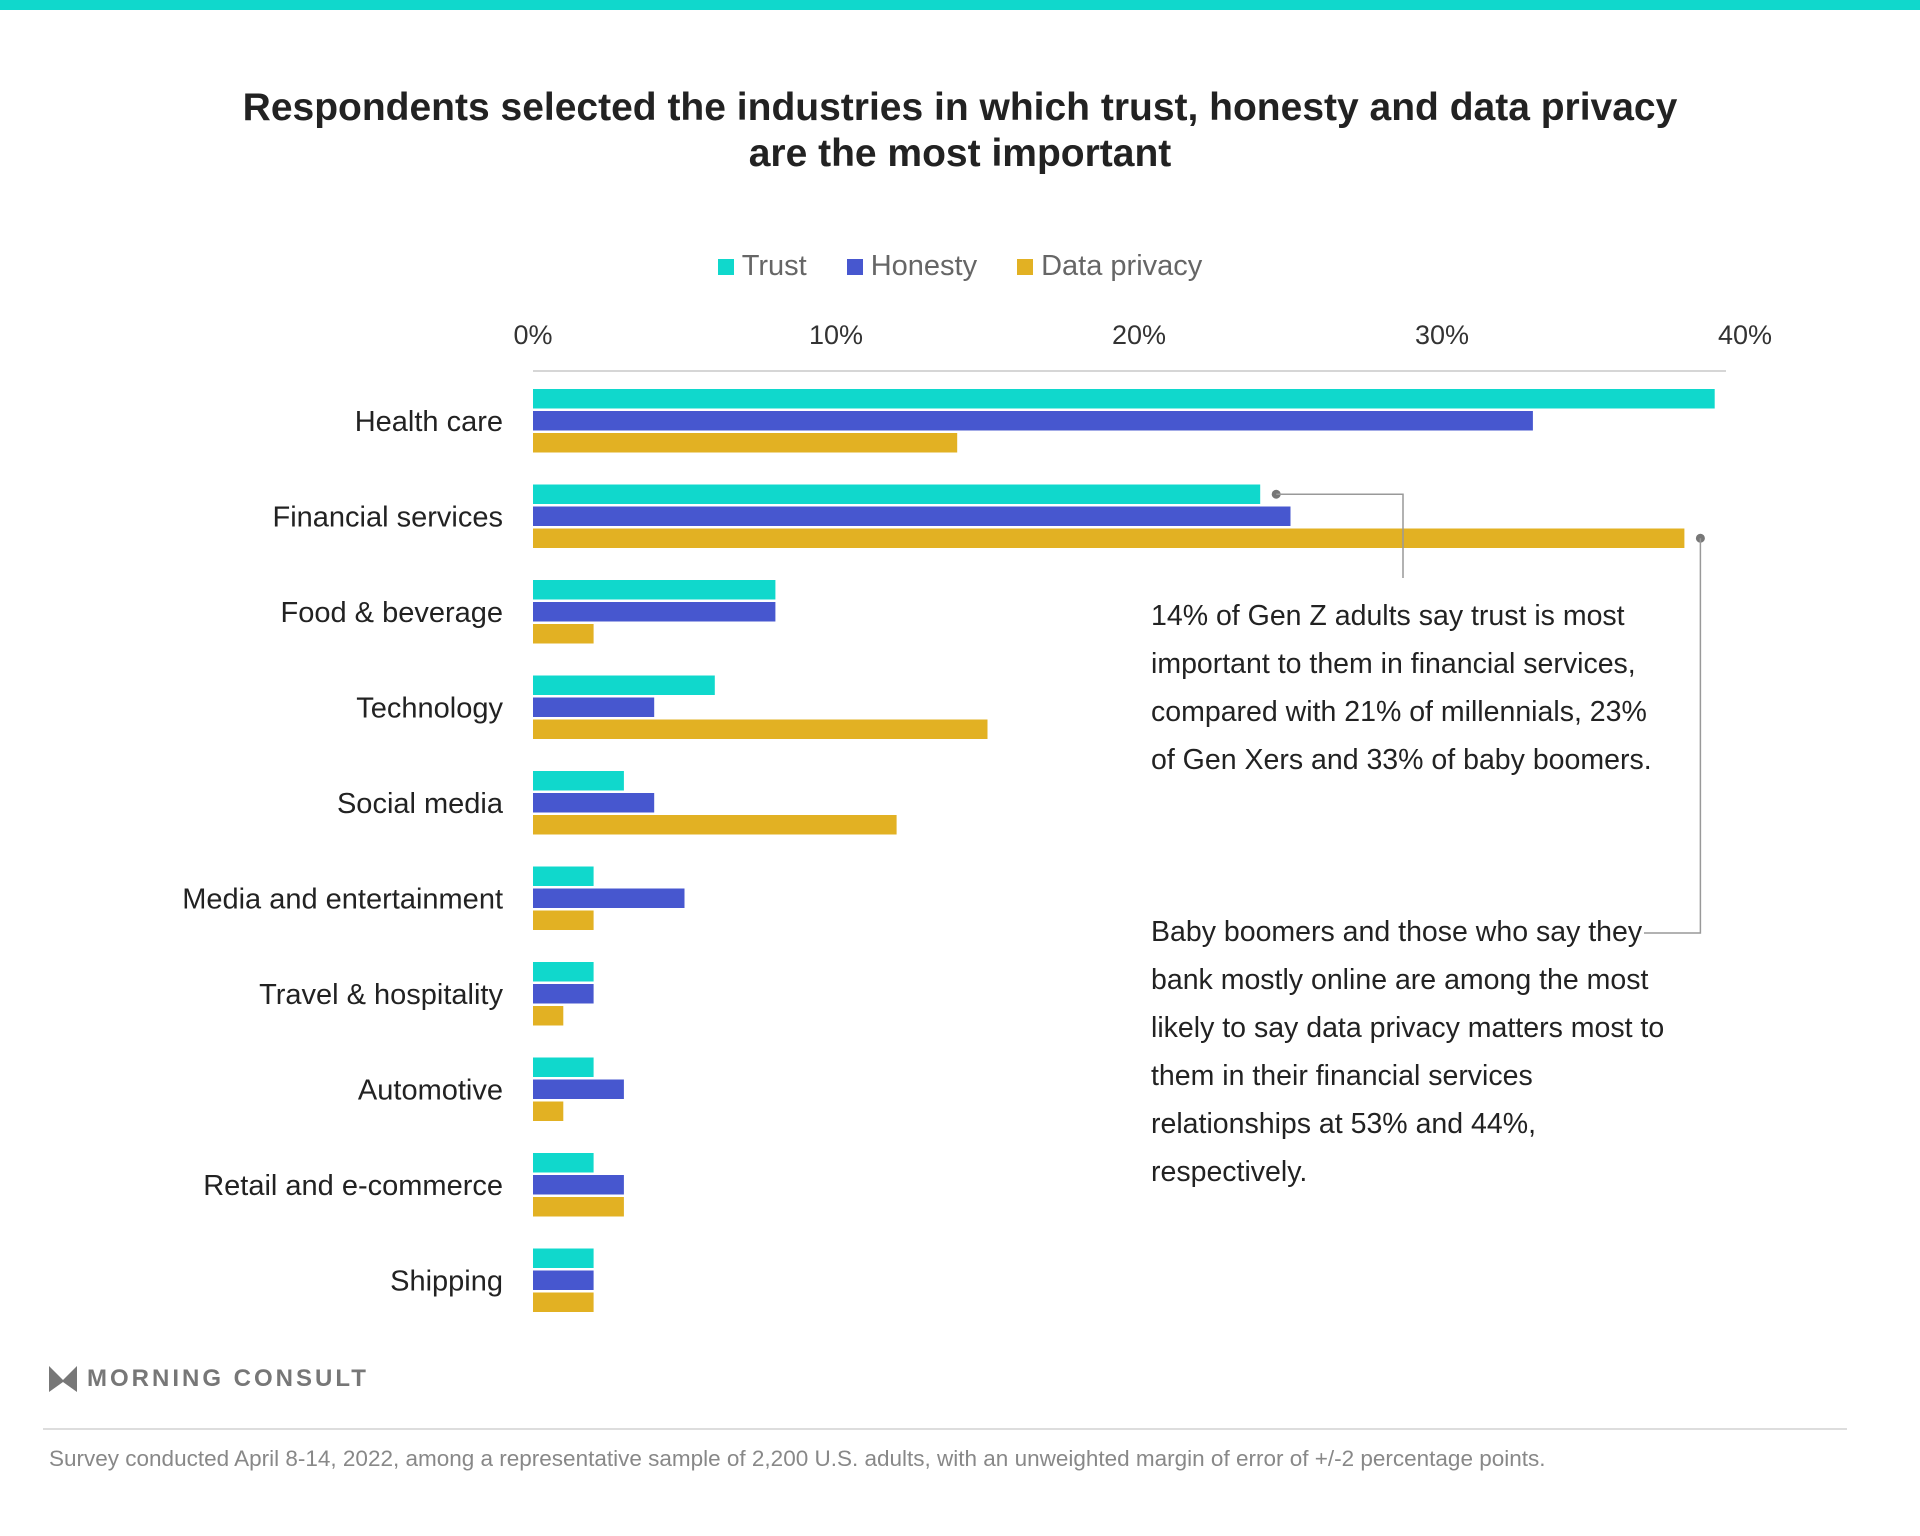  What do you see at coordinates (342, 899) in the screenshot?
I see `category-label: Media and entertainment` at bounding box center [342, 899].